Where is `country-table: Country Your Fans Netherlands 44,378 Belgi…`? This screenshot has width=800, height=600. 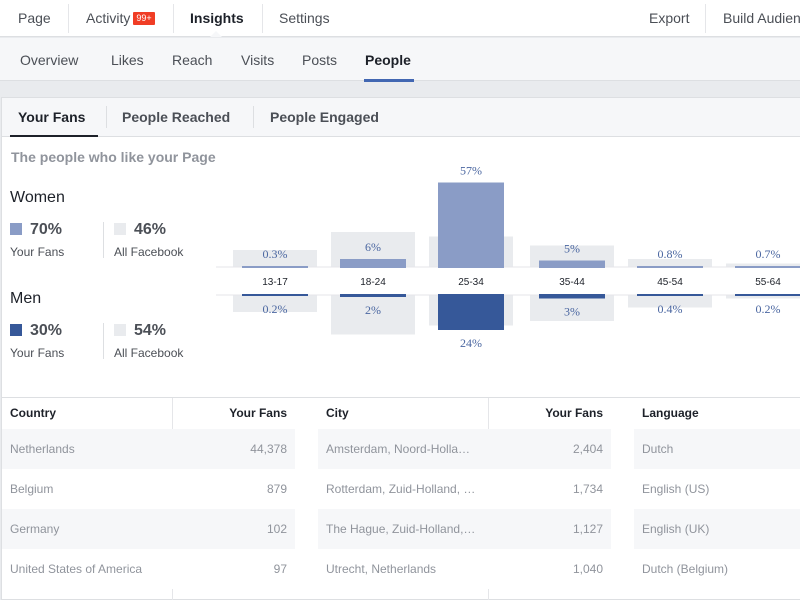
country-table: Country Your Fans Netherlands 44,378 Belgi… is located at coordinates (148, 499).